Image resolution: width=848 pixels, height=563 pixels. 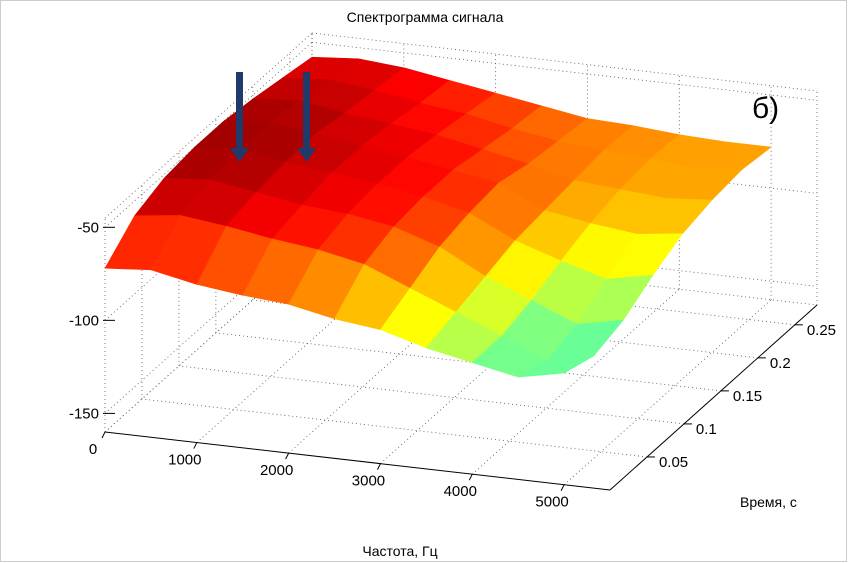 I want to click on z-tick-label: -150, so click(x=84, y=413).